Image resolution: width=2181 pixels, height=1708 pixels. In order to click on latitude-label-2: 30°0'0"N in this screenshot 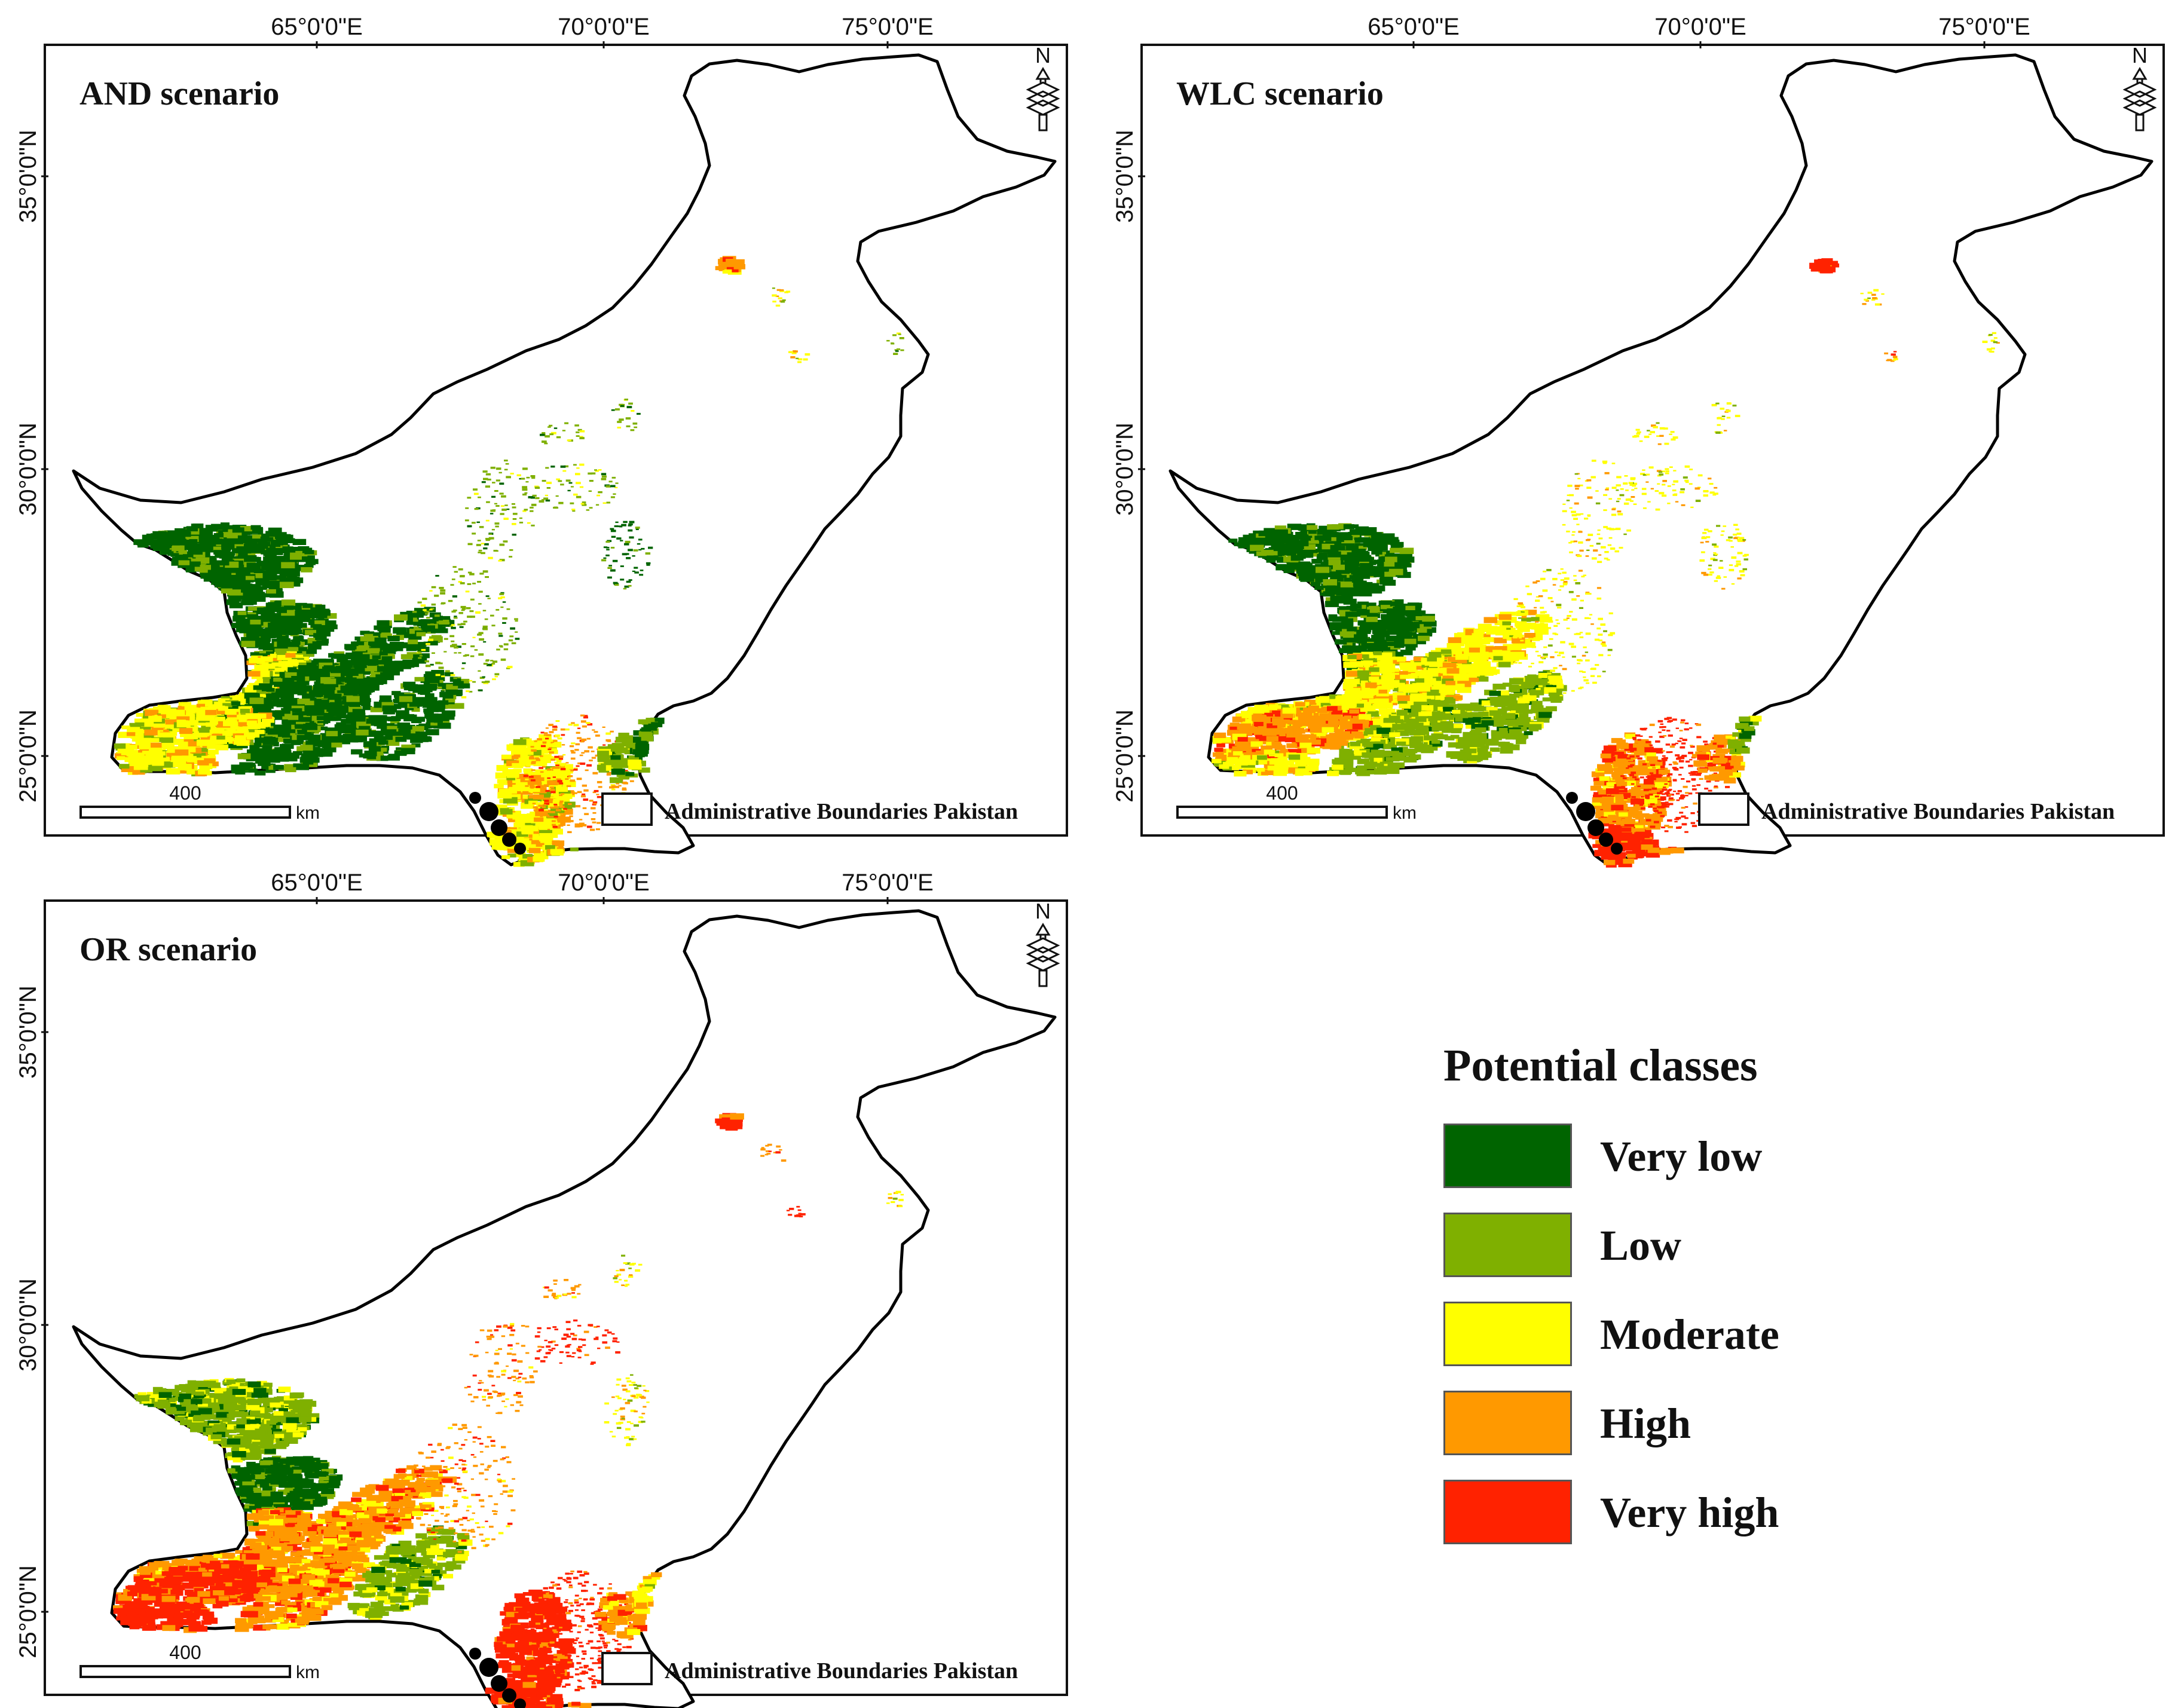, I will do `click(1125, 469)`.